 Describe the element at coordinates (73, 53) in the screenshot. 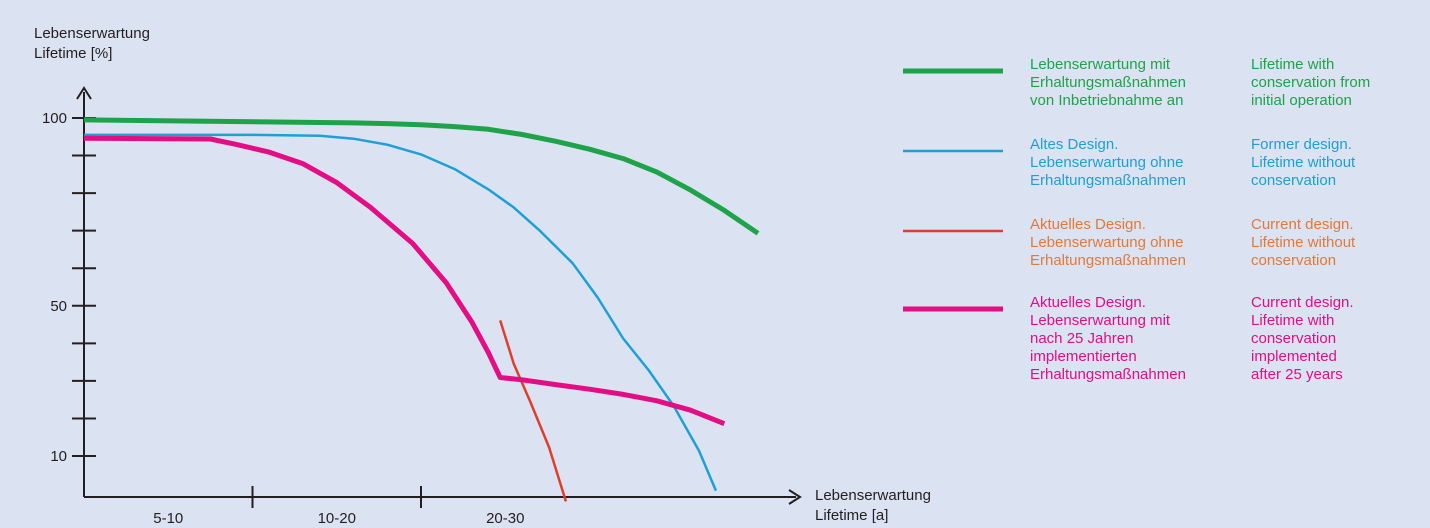

I see `y-axis-label-en: Lifetime [%]` at that location.